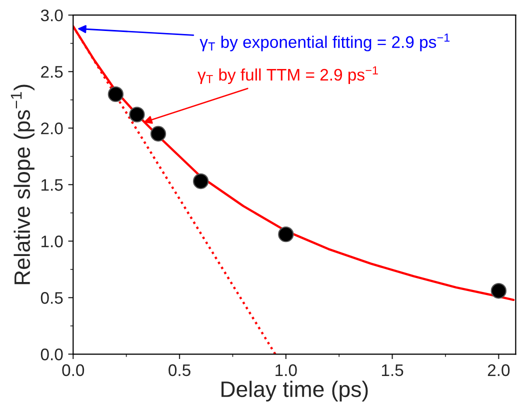  I want to click on x-tick-label: 1.5, so click(393, 370).